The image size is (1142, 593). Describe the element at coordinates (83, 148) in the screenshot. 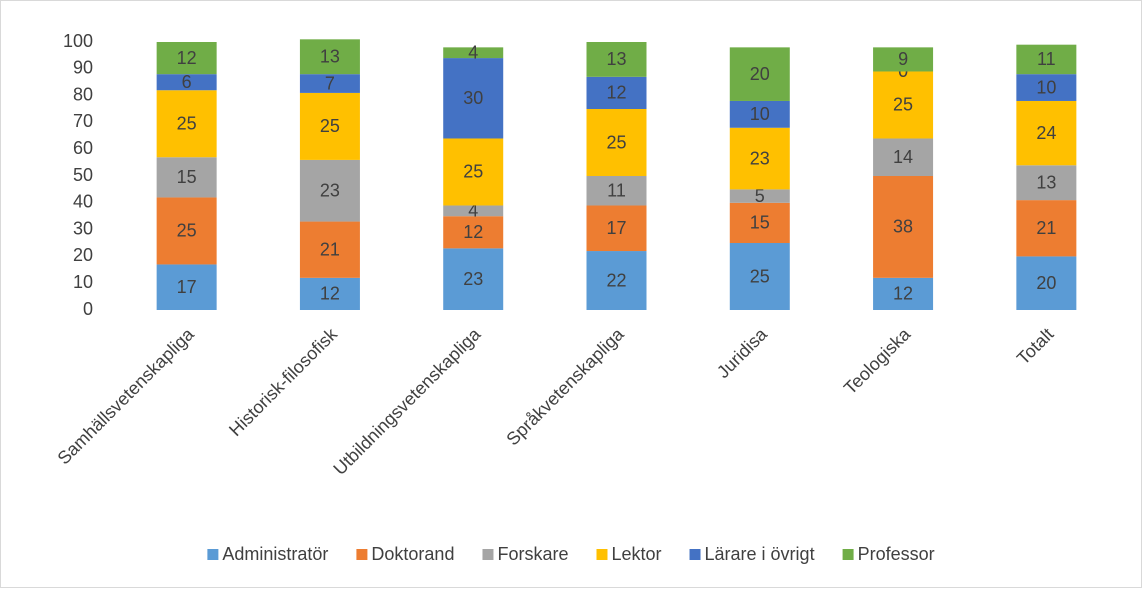

I see `y-tick-label: 60` at that location.